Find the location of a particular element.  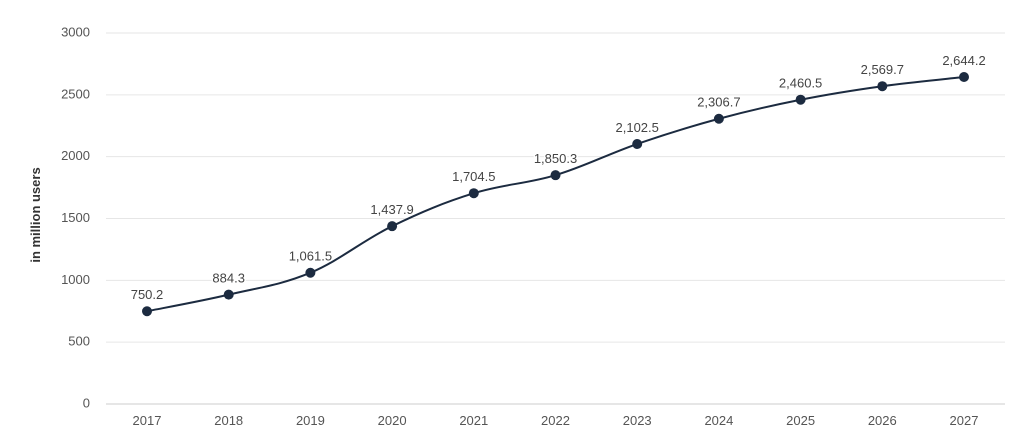

data-point-2026 is located at coordinates (882, 86).